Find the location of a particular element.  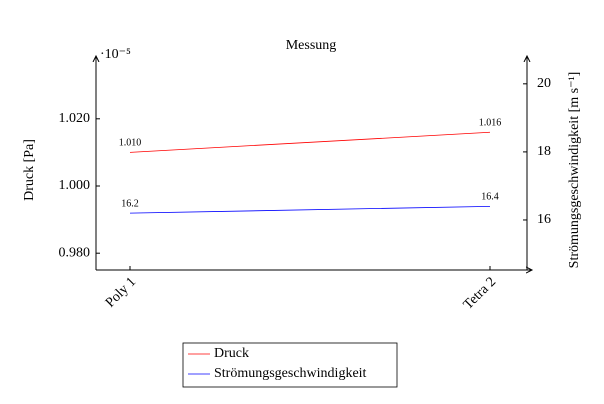

data-label: 16.4 is located at coordinates (490, 197).